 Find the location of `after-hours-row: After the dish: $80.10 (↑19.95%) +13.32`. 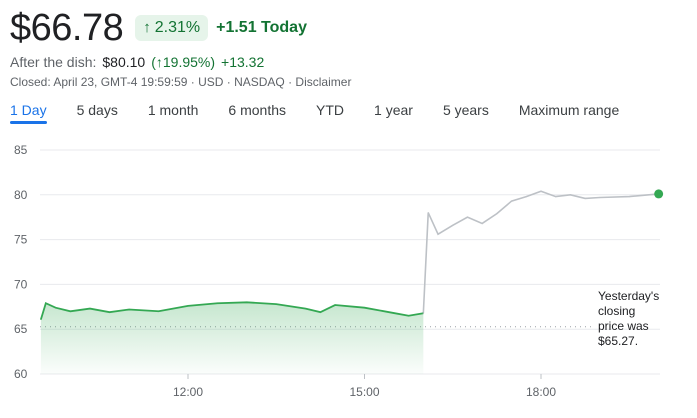

after-hours-row: After the dish: $80.10 (↑19.95%) +13.32 is located at coordinates (137, 62).